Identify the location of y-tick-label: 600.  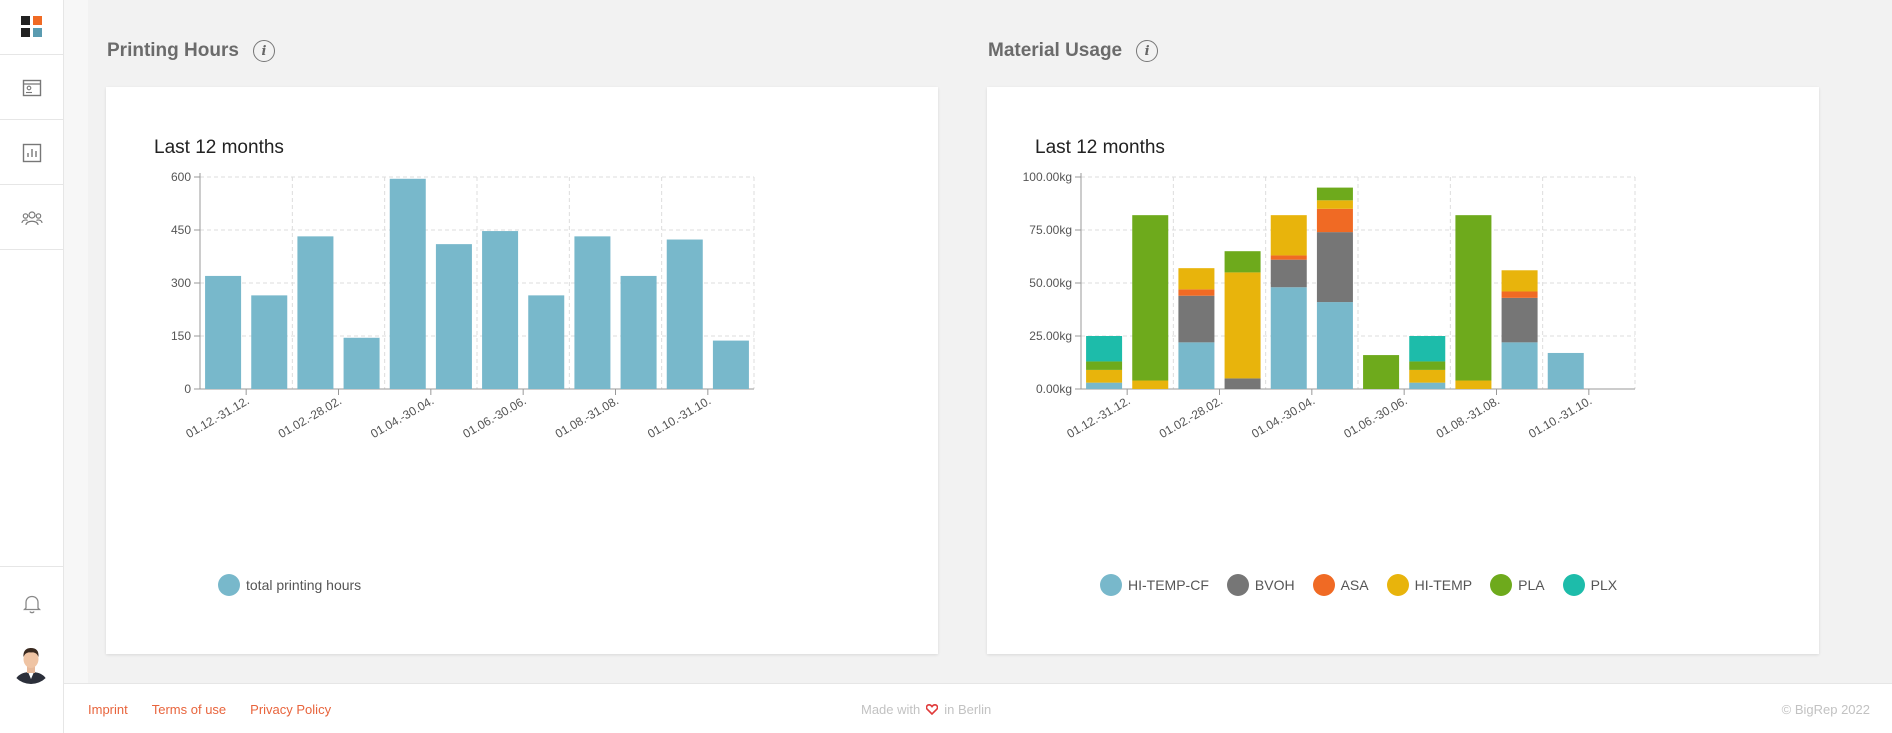
(181, 177).